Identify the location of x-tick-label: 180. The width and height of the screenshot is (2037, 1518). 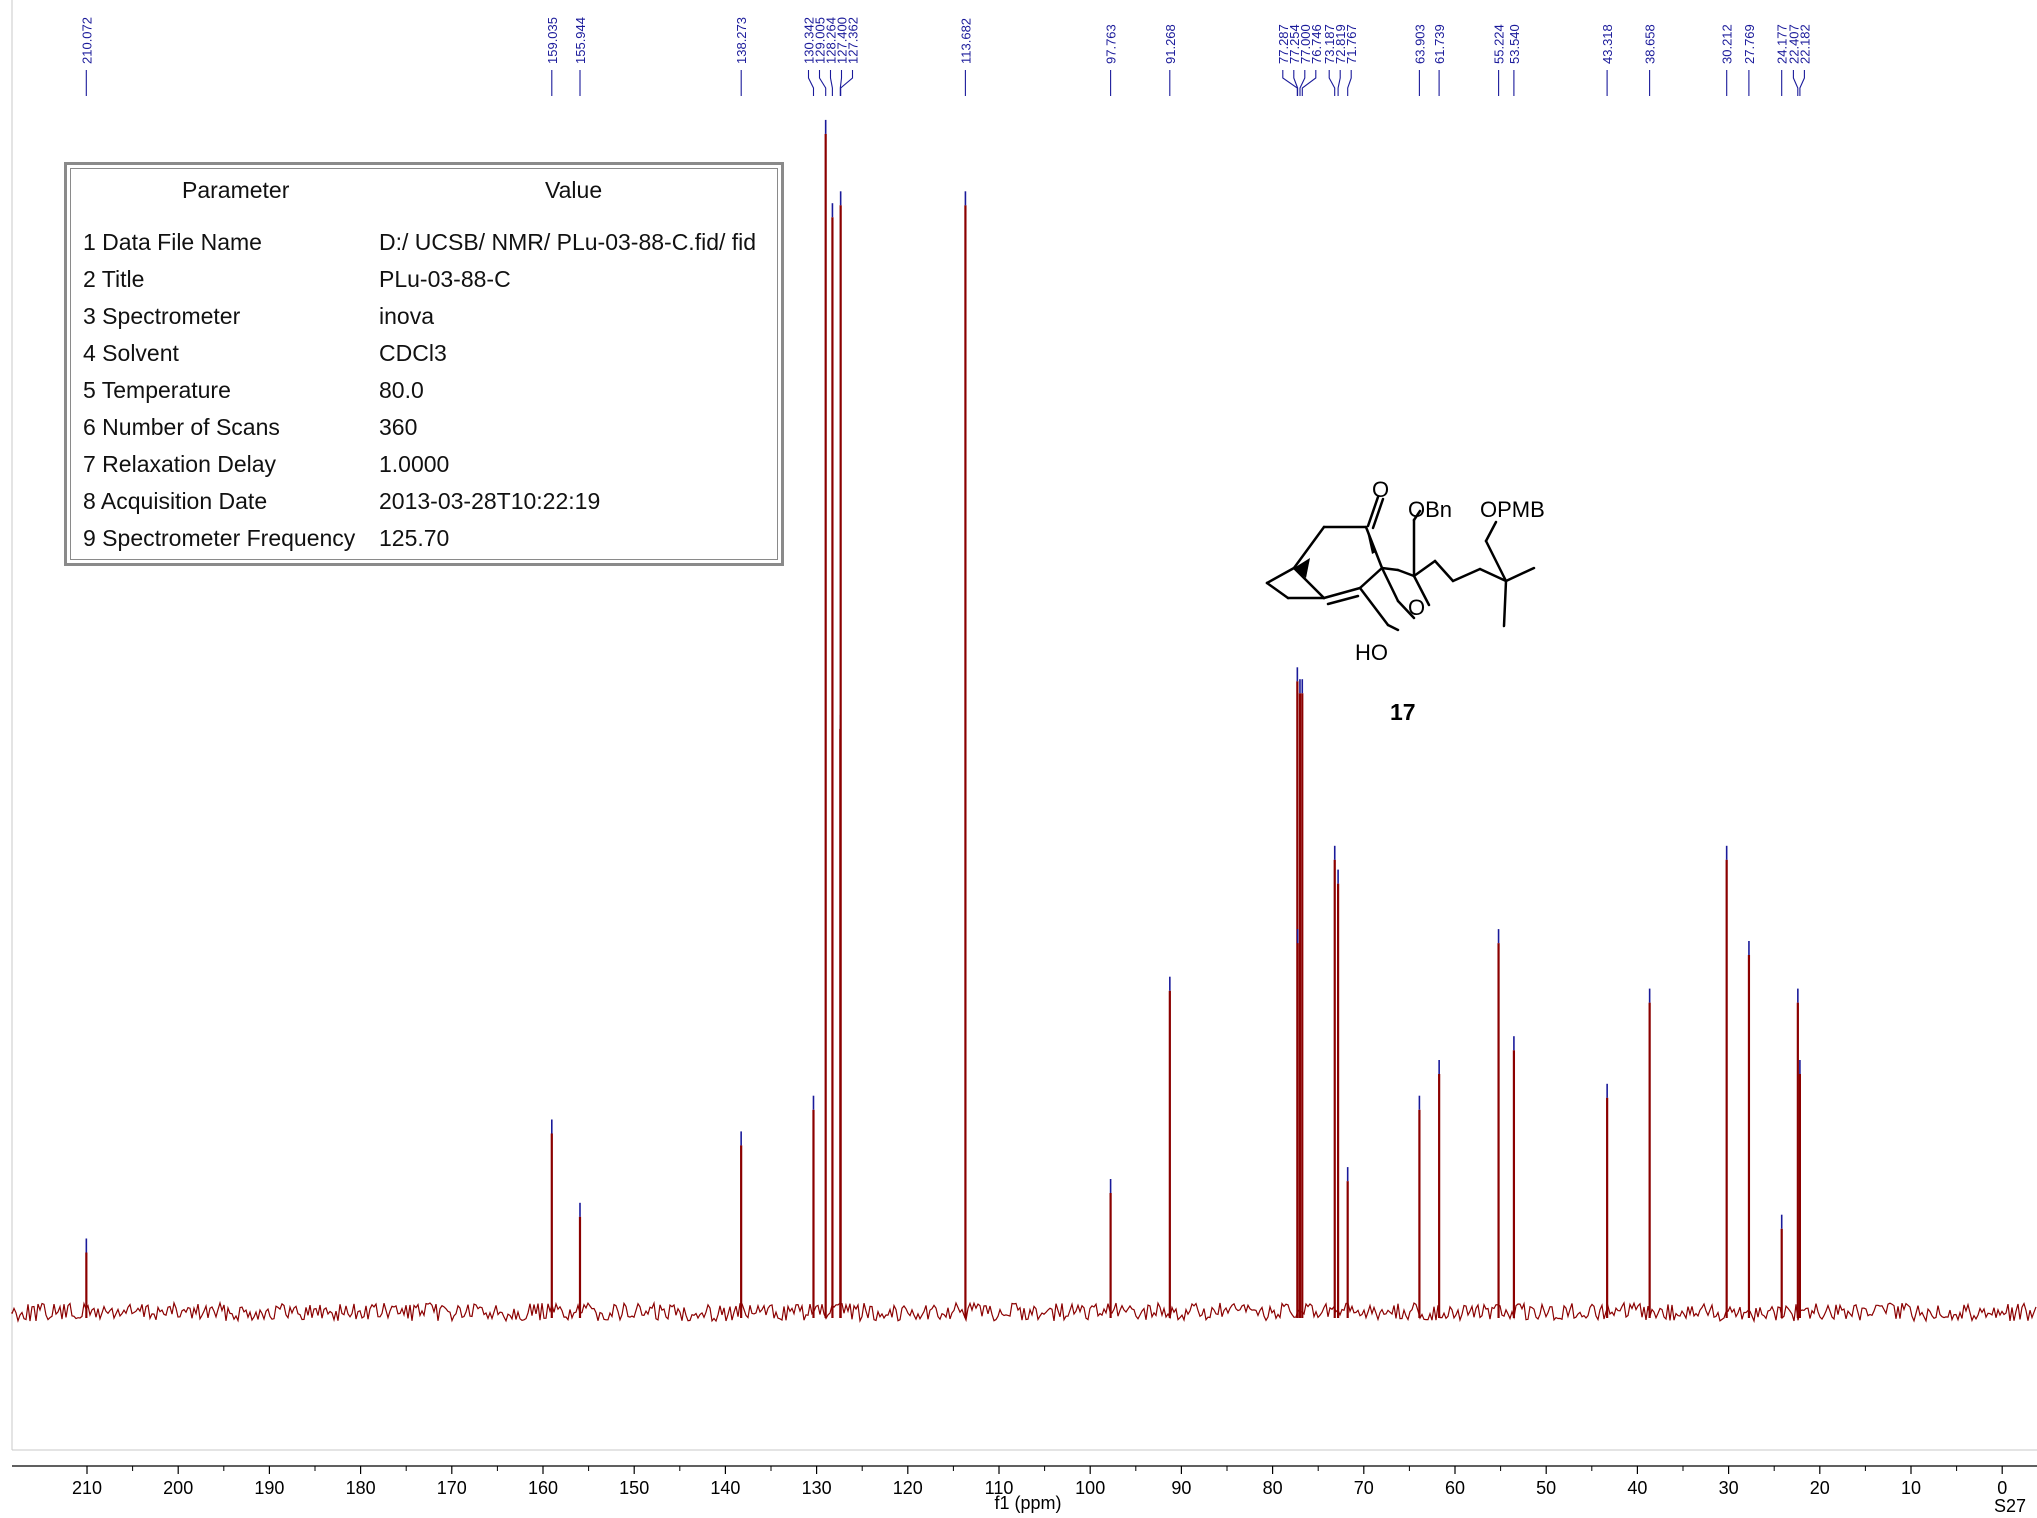
(361, 1488).